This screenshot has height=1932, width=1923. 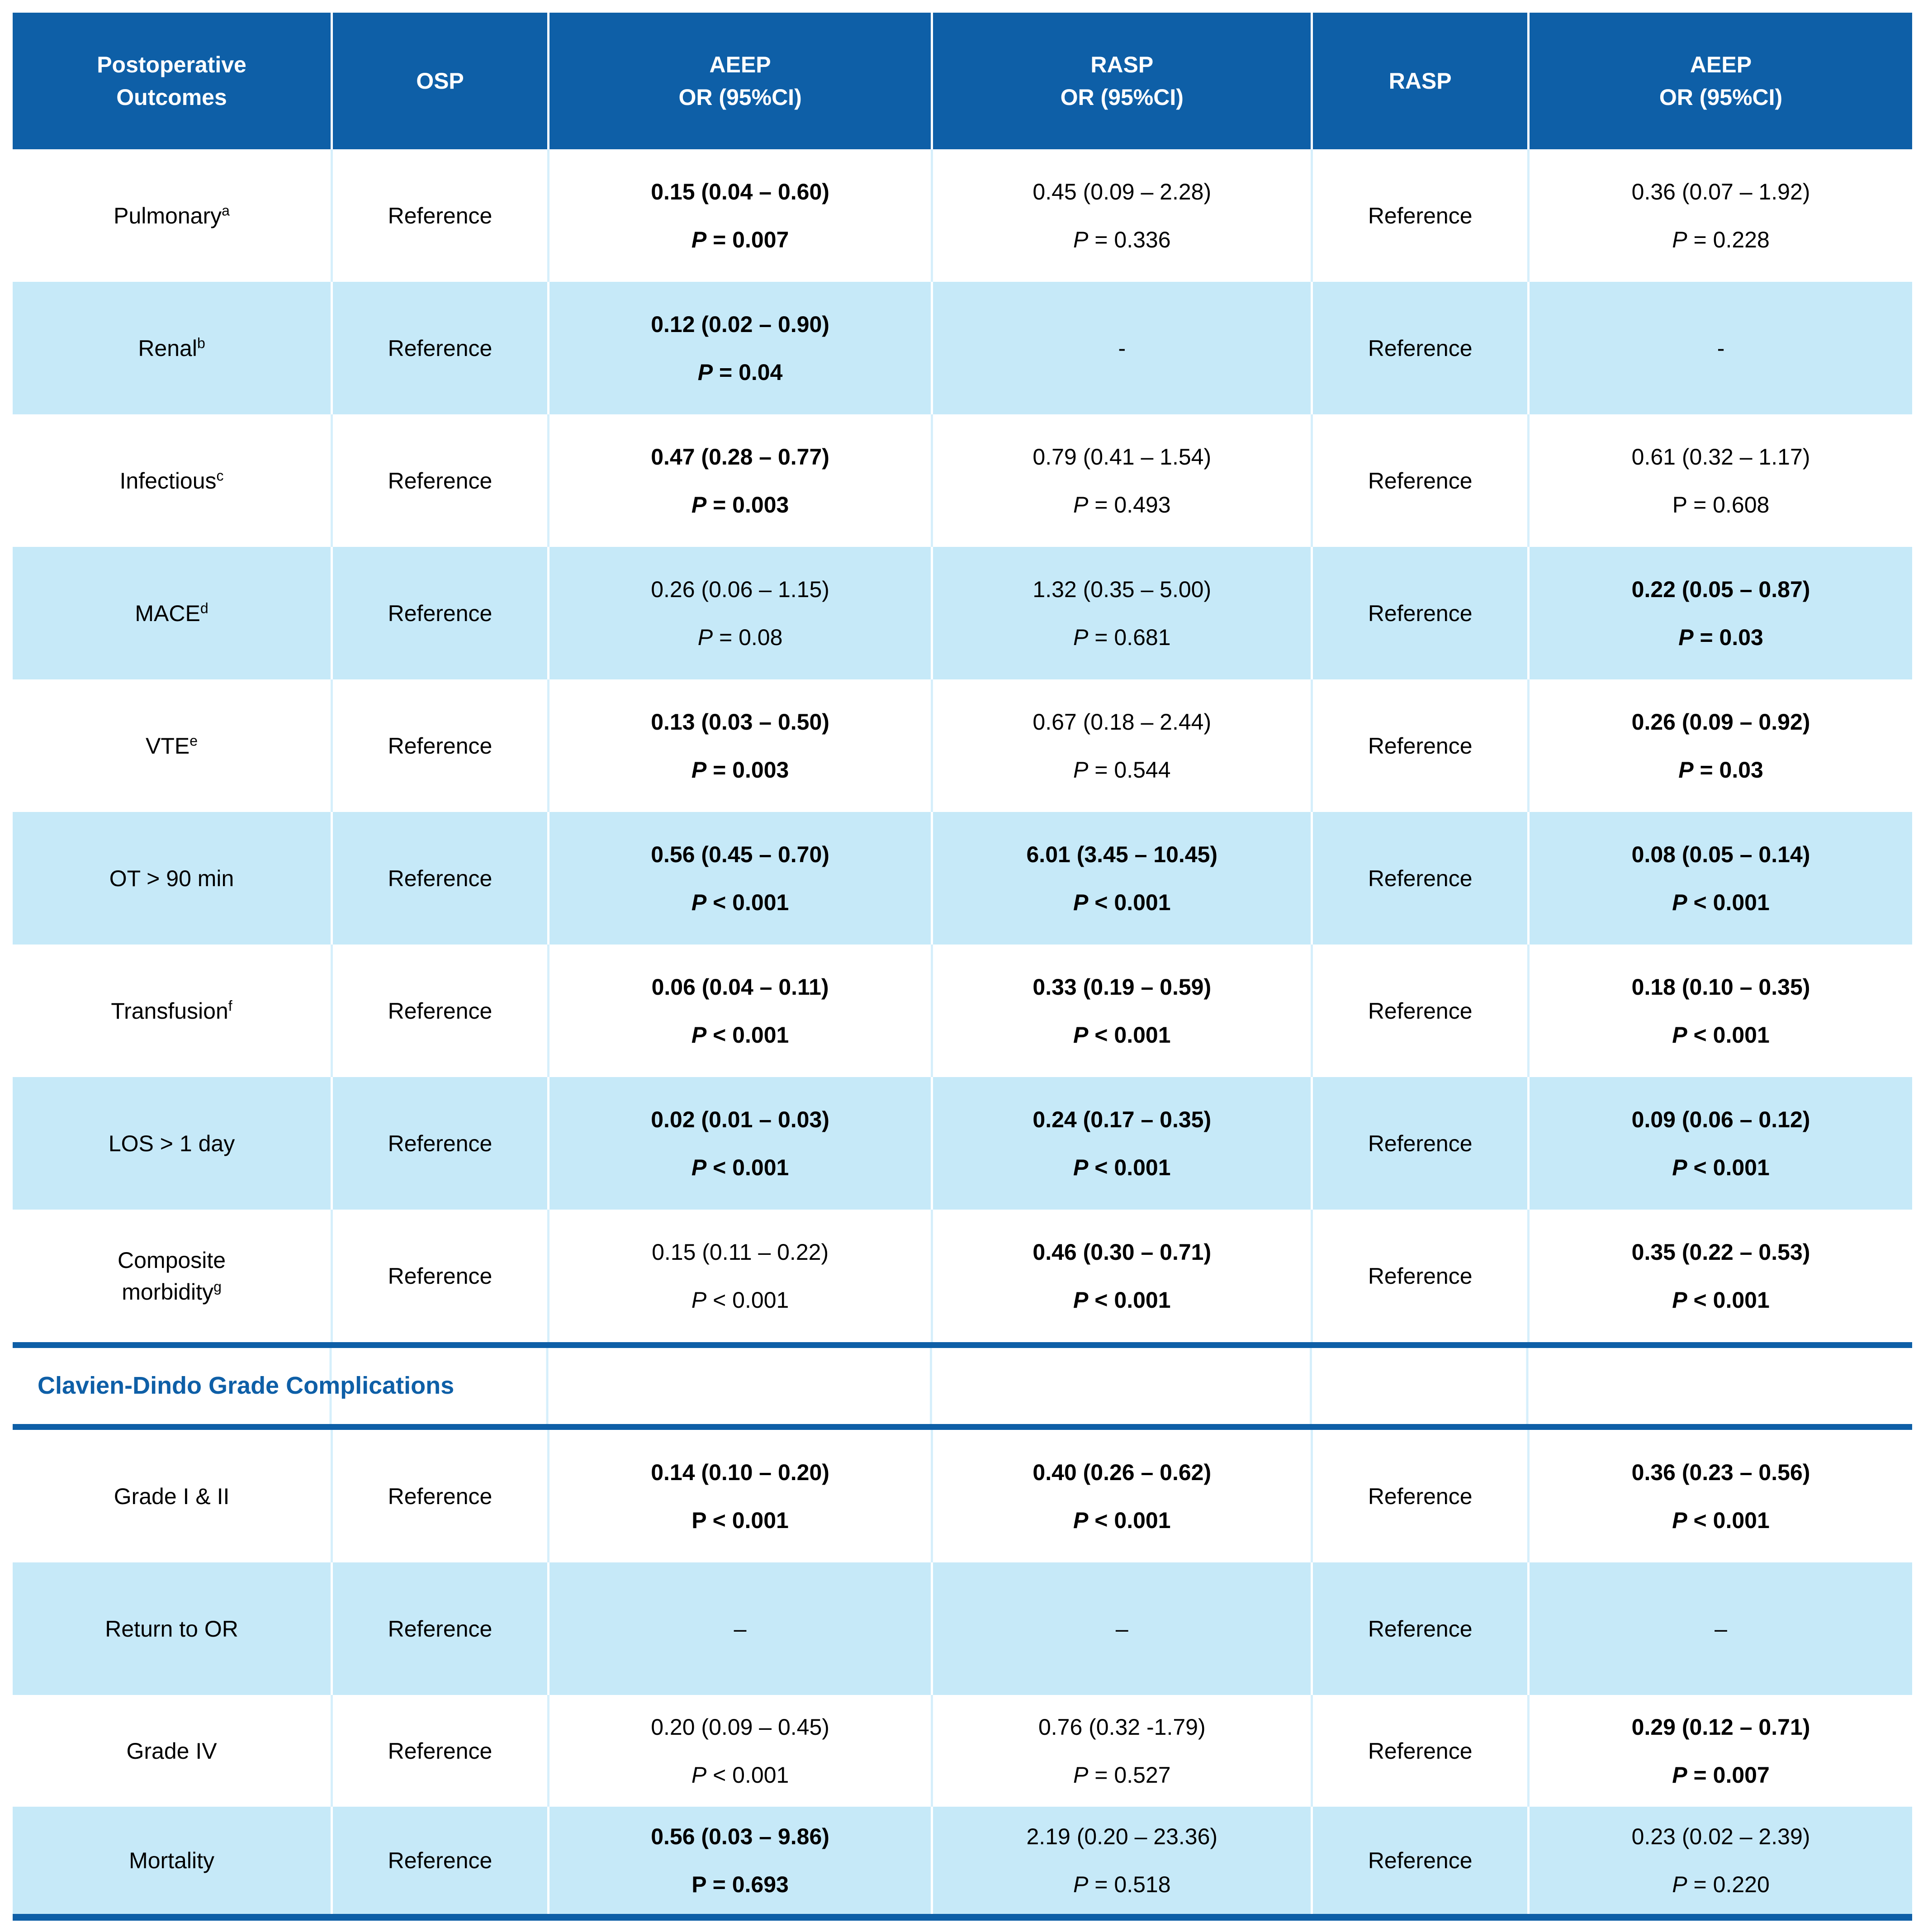 I want to click on outcome-label: Transfusion, so click(x=169, y=1011).